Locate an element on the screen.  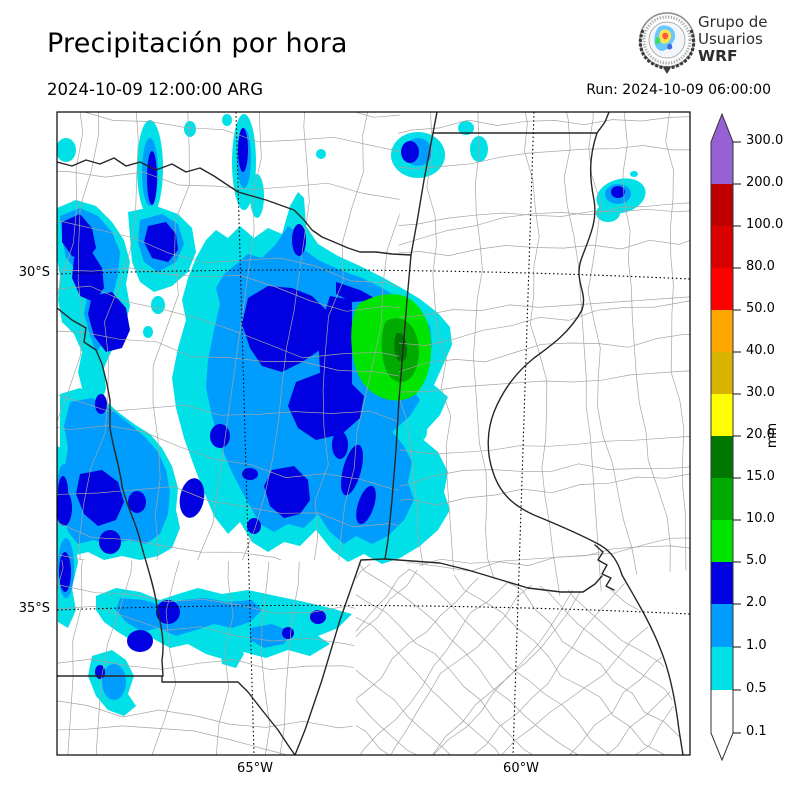
run-time-label: Run: 2024-10-09 06:00:00 is located at coordinates (678, 90).